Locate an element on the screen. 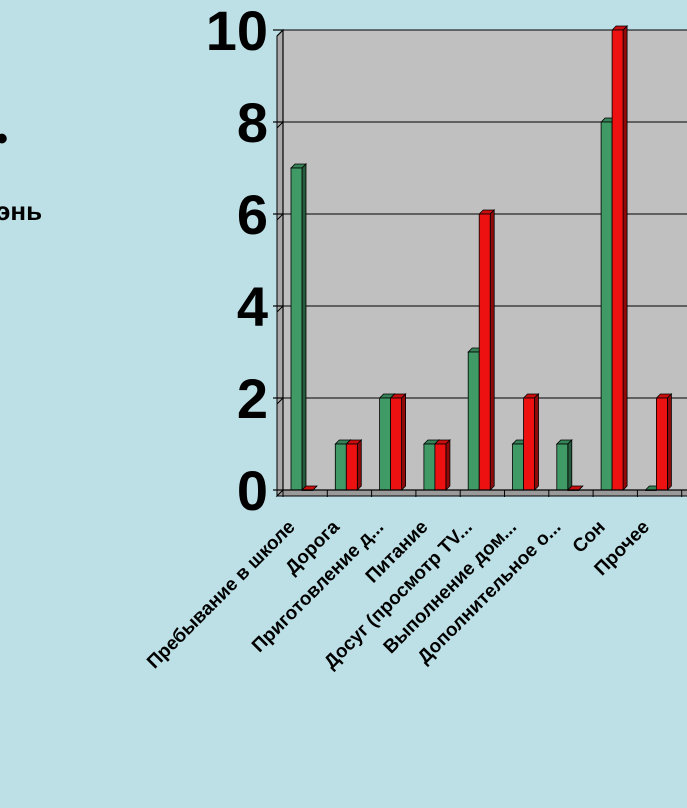 This screenshot has width=687, height=808. y-tick-label: 0 is located at coordinates (252, 490).